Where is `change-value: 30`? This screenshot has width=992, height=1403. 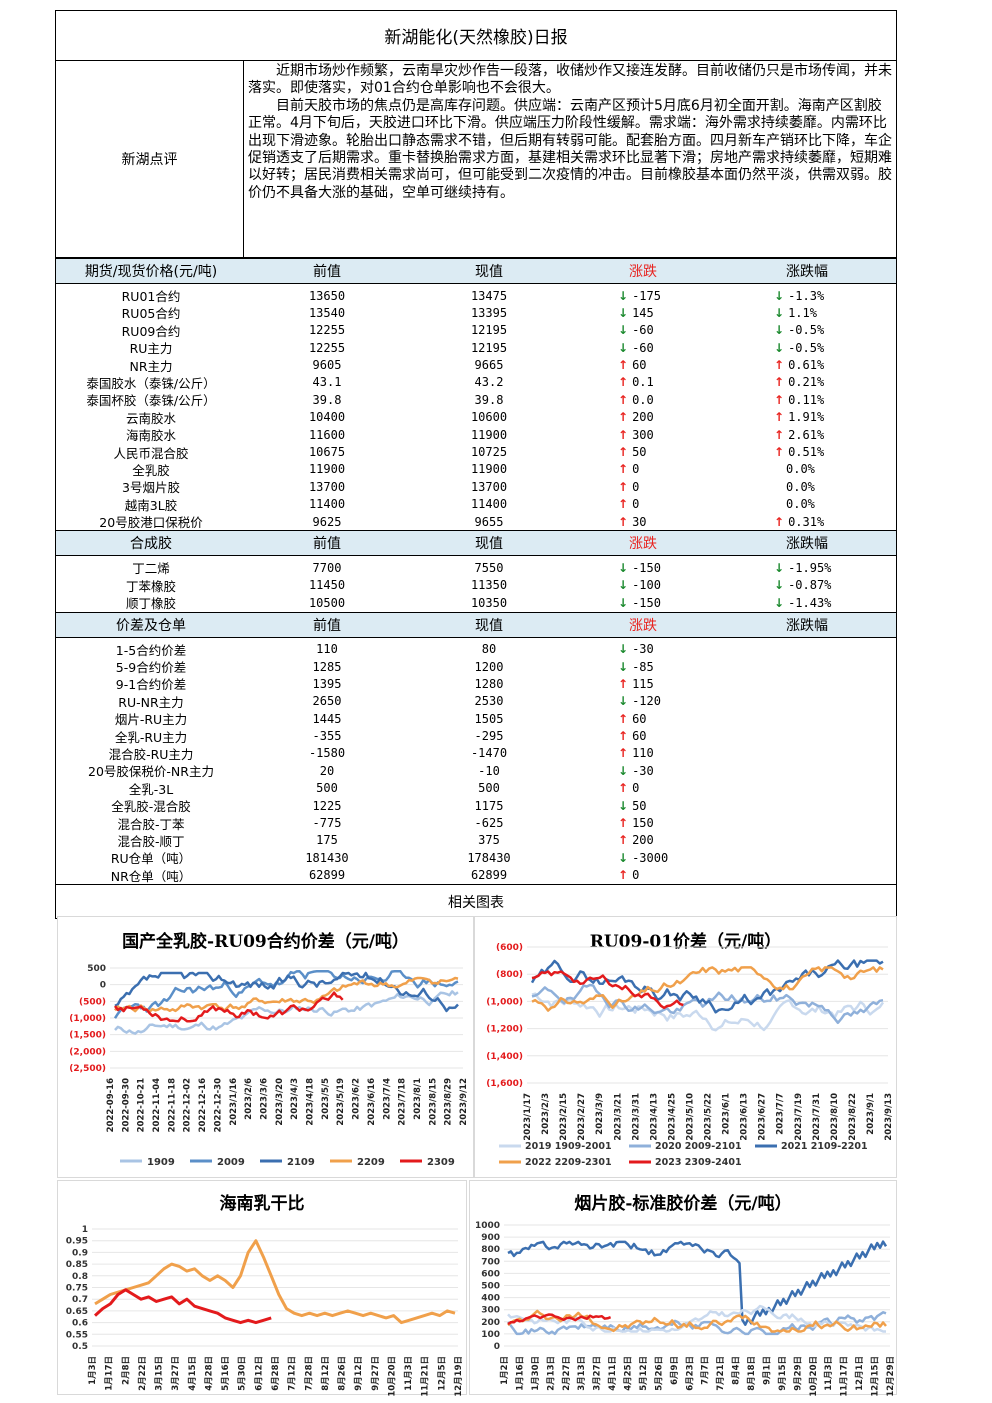
change-value: 30 is located at coordinates (639, 521).